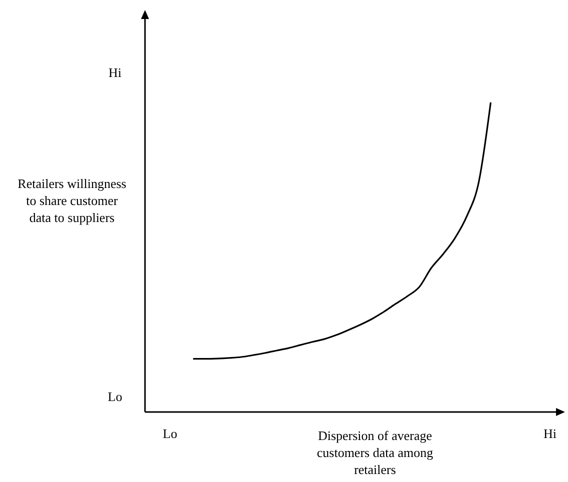  I want to click on y-axis-title: Retailers willingness to share customer data to suppliers, so click(72, 200).